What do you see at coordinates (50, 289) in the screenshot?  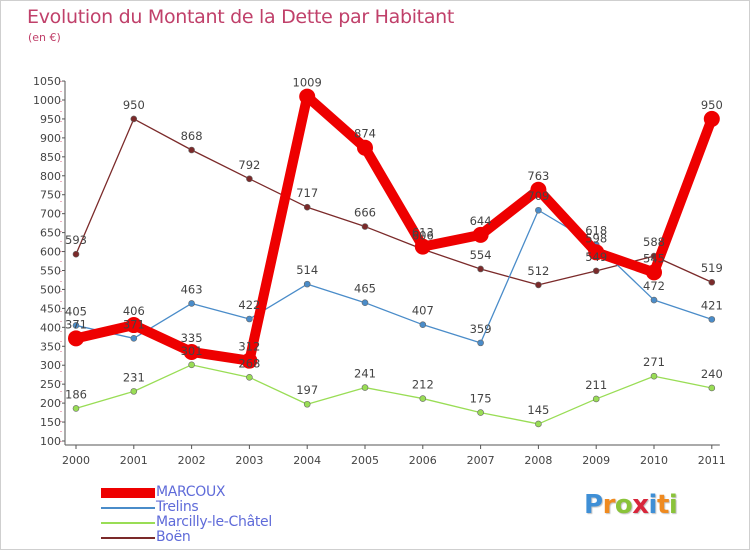 I see `y-tick-label: 500` at bounding box center [50, 289].